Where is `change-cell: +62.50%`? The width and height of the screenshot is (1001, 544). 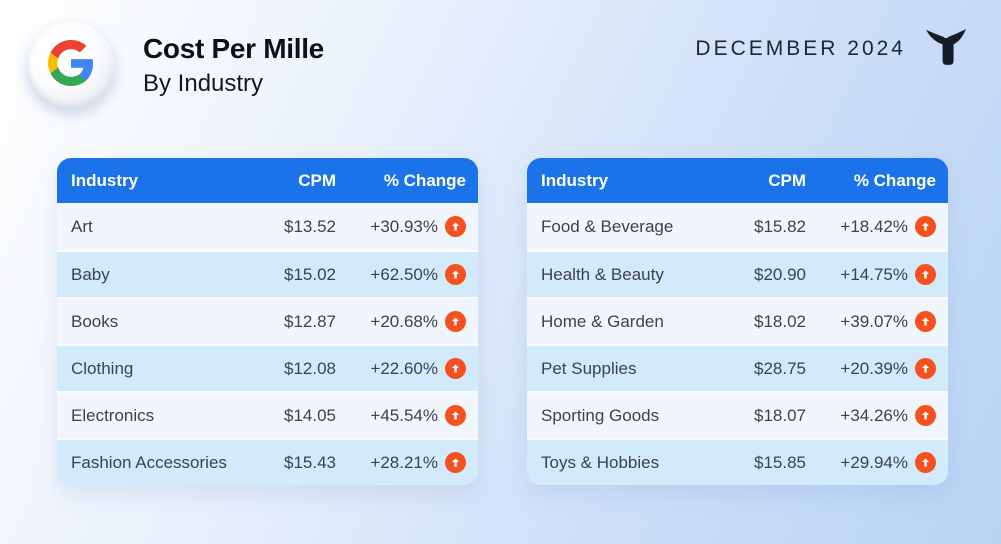 change-cell: +62.50% is located at coordinates (401, 274).